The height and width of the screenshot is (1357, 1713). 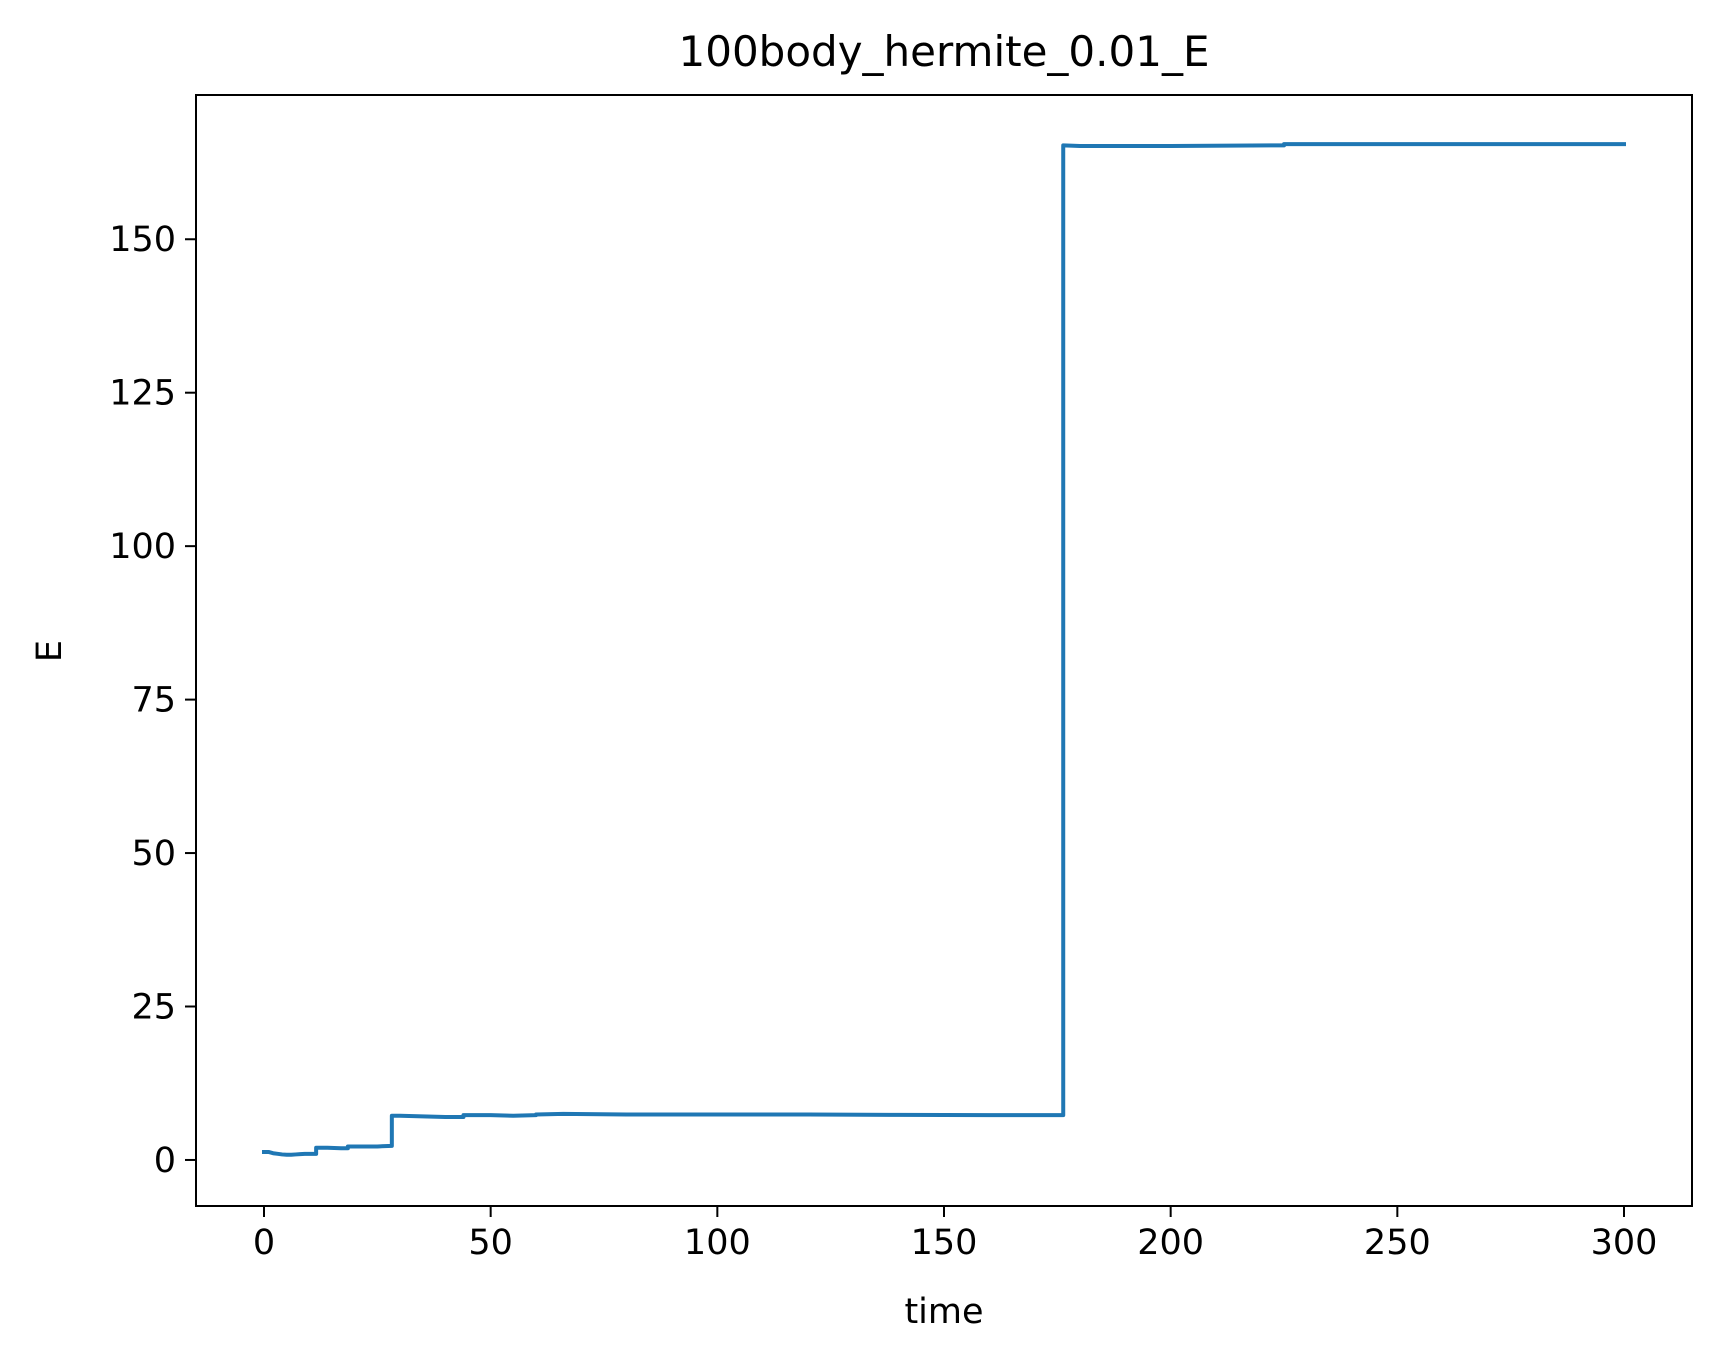 I want to click on x-tick-label: 50, so click(x=490, y=1243).